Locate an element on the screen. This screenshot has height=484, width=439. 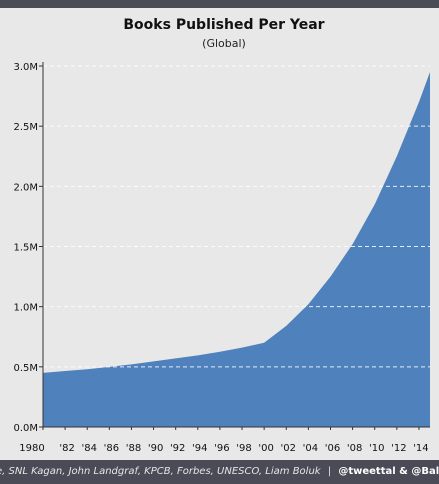
y-tick-label: 0.5M is located at coordinates (25, 368).